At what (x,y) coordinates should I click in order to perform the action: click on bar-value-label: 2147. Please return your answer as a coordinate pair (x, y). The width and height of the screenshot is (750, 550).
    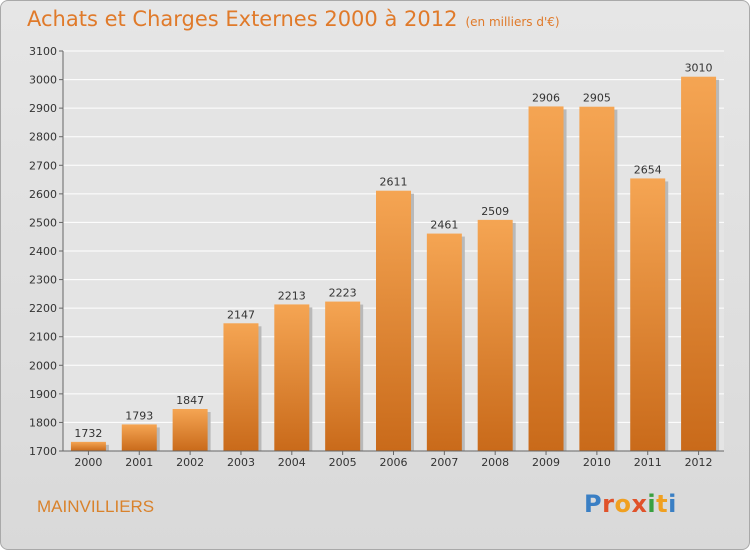
    Looking at the image, I should click on (241, 314).